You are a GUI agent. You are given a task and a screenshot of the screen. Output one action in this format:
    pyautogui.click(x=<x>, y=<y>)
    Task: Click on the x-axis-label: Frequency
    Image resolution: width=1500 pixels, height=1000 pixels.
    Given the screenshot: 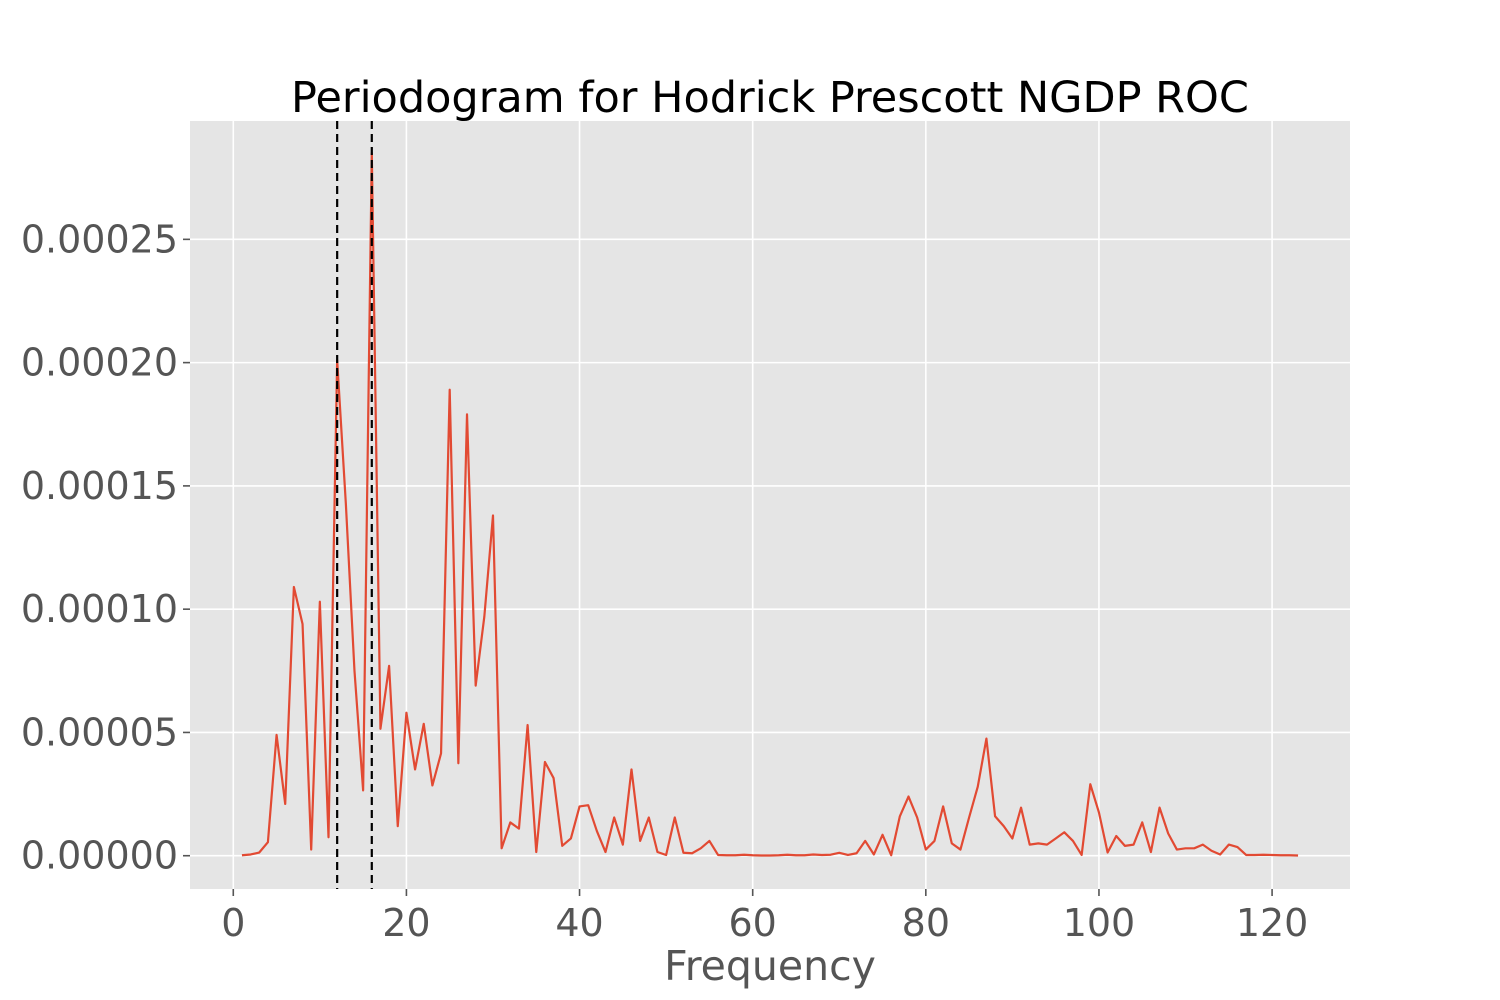 What is the action you would take?
    pyautogui.click(x=770, y=966)
    